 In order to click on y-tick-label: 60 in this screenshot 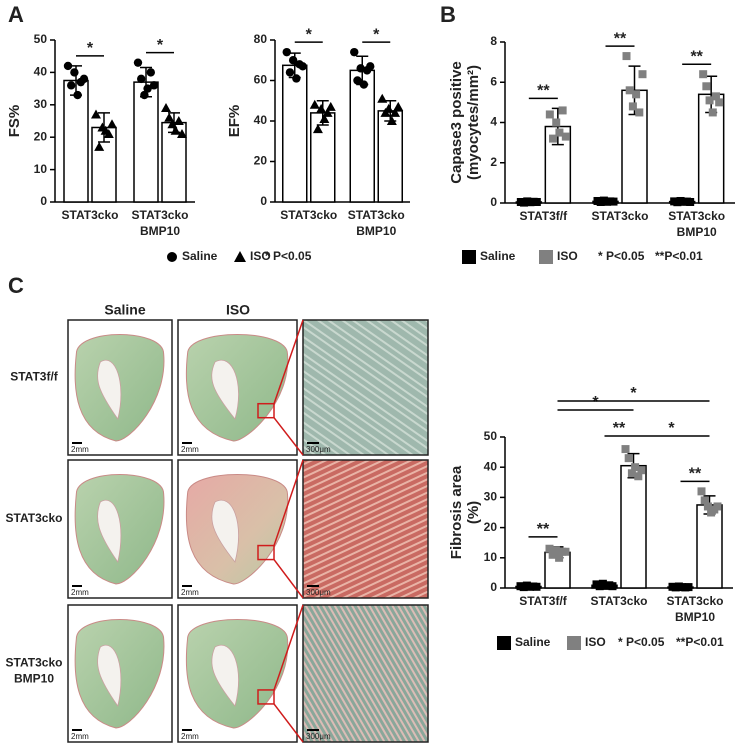, I will do `click(261, 80)`.